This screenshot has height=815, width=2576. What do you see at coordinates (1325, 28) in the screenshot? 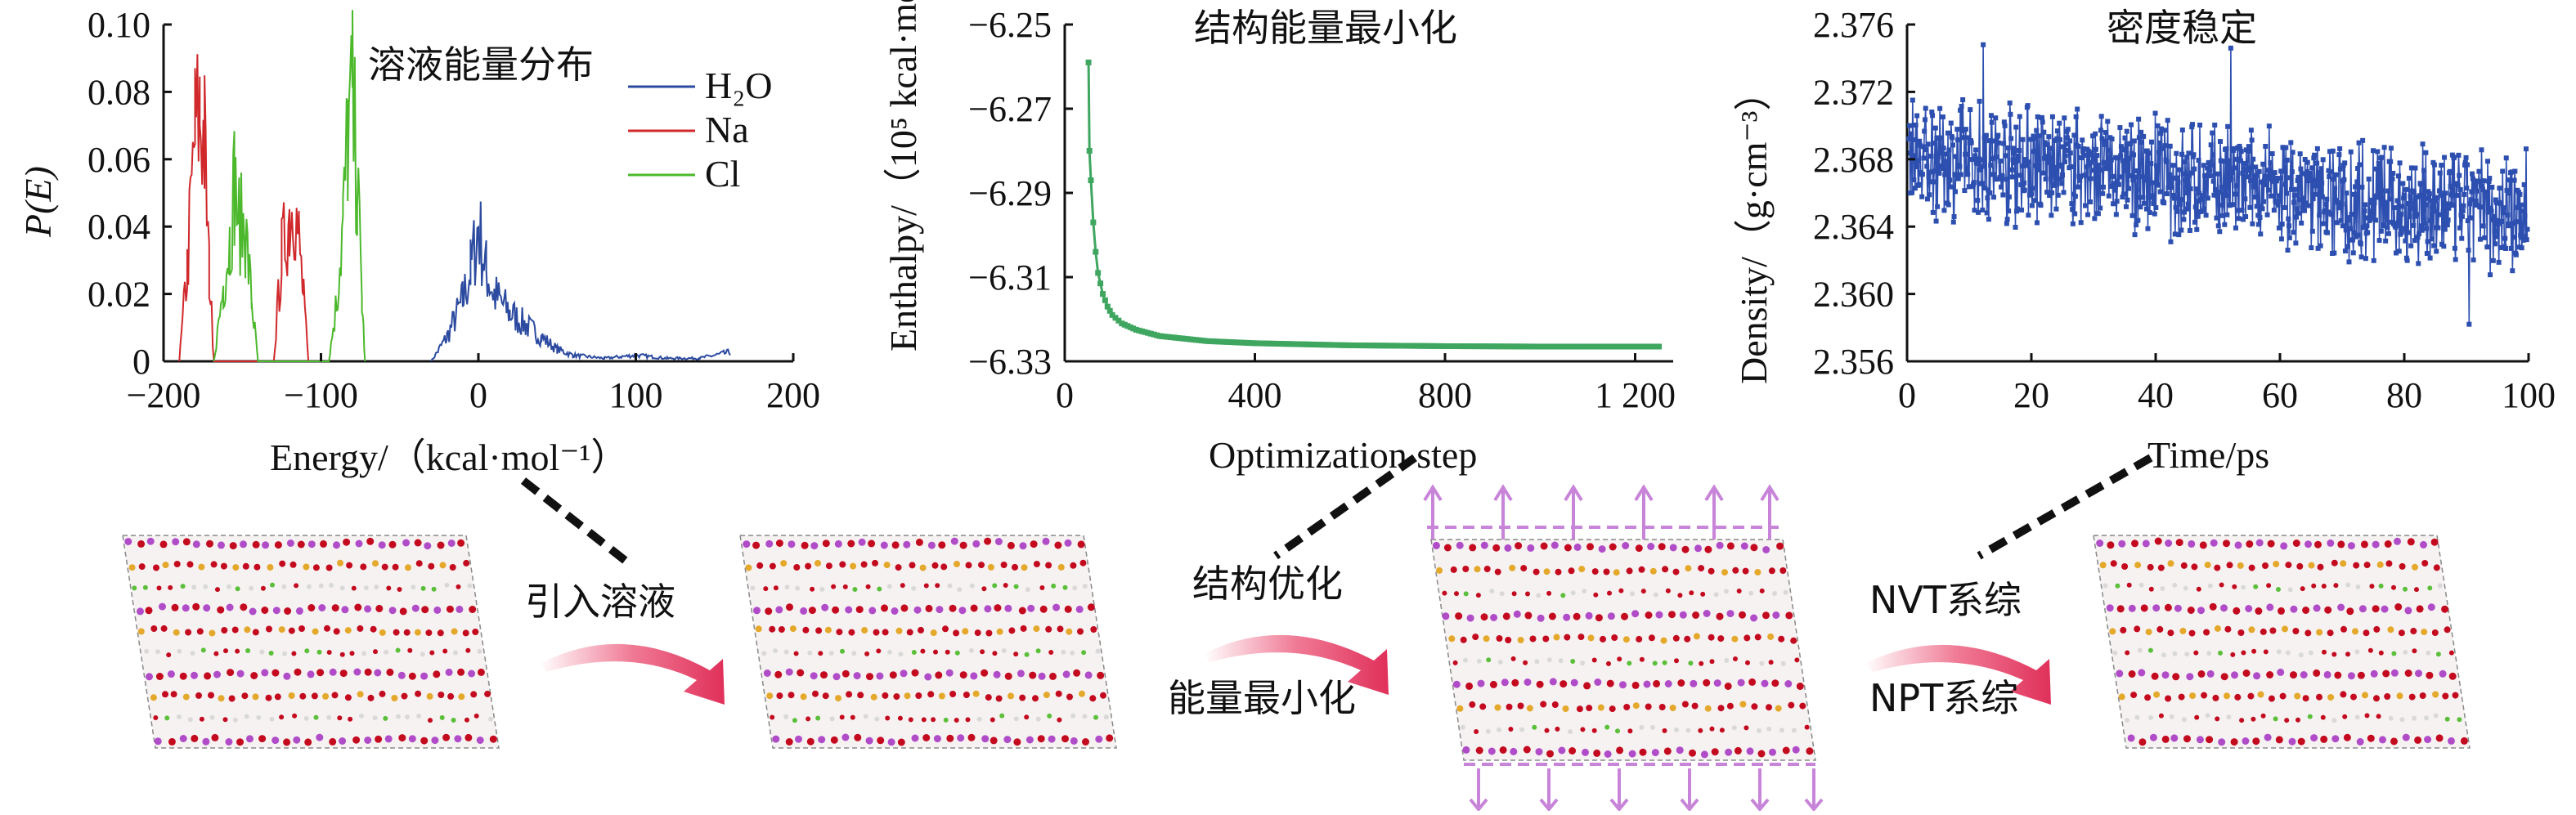
I see `chart-title: 结构能量最小化` at bounding box center [1325, 28].